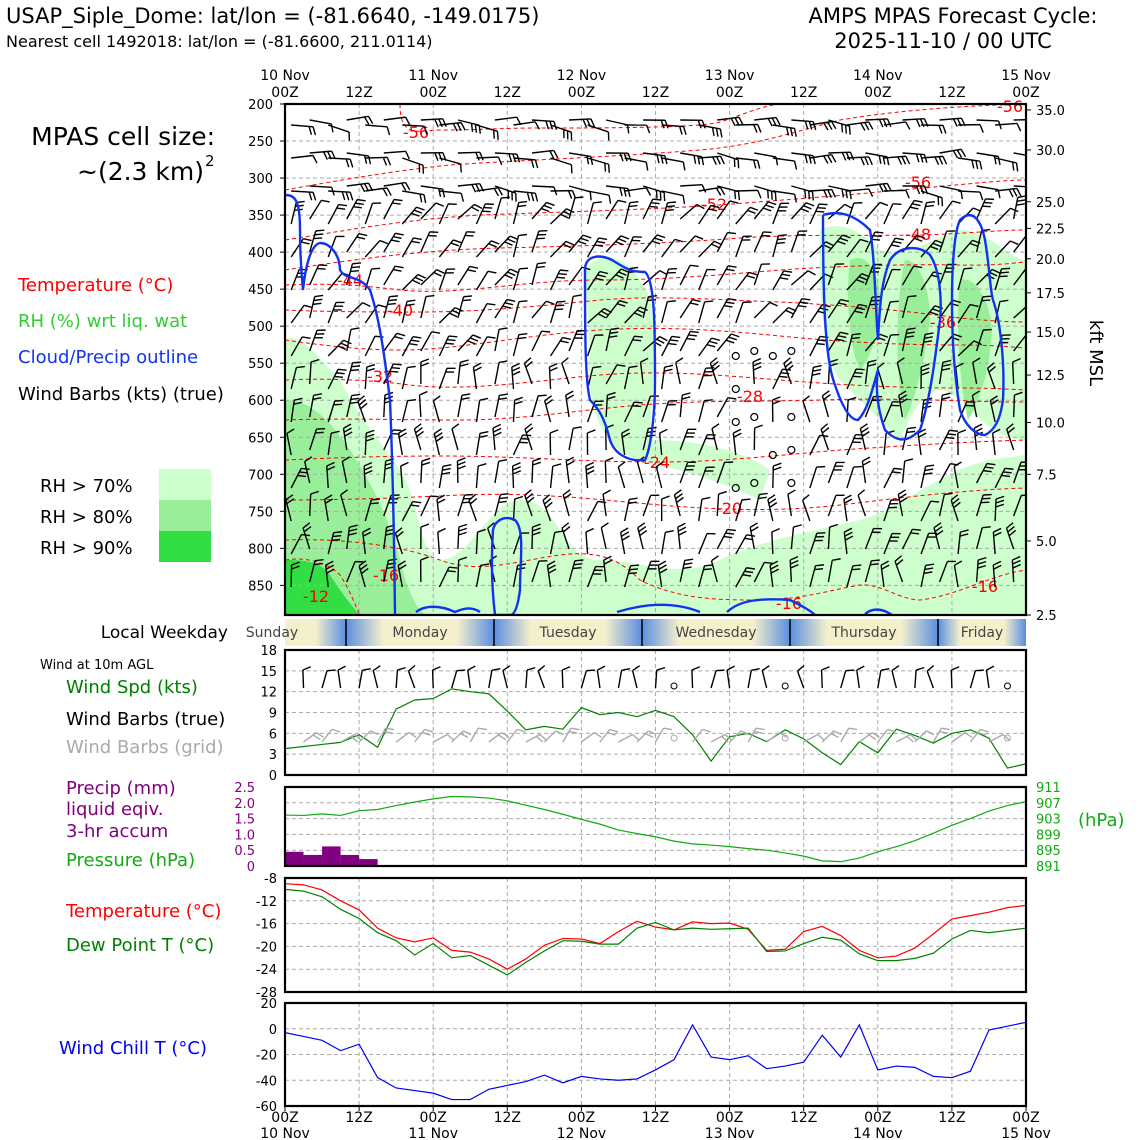 This screenshot has height=1140, width=1140. I want to click on dewpoint-line, so click(655, 932).